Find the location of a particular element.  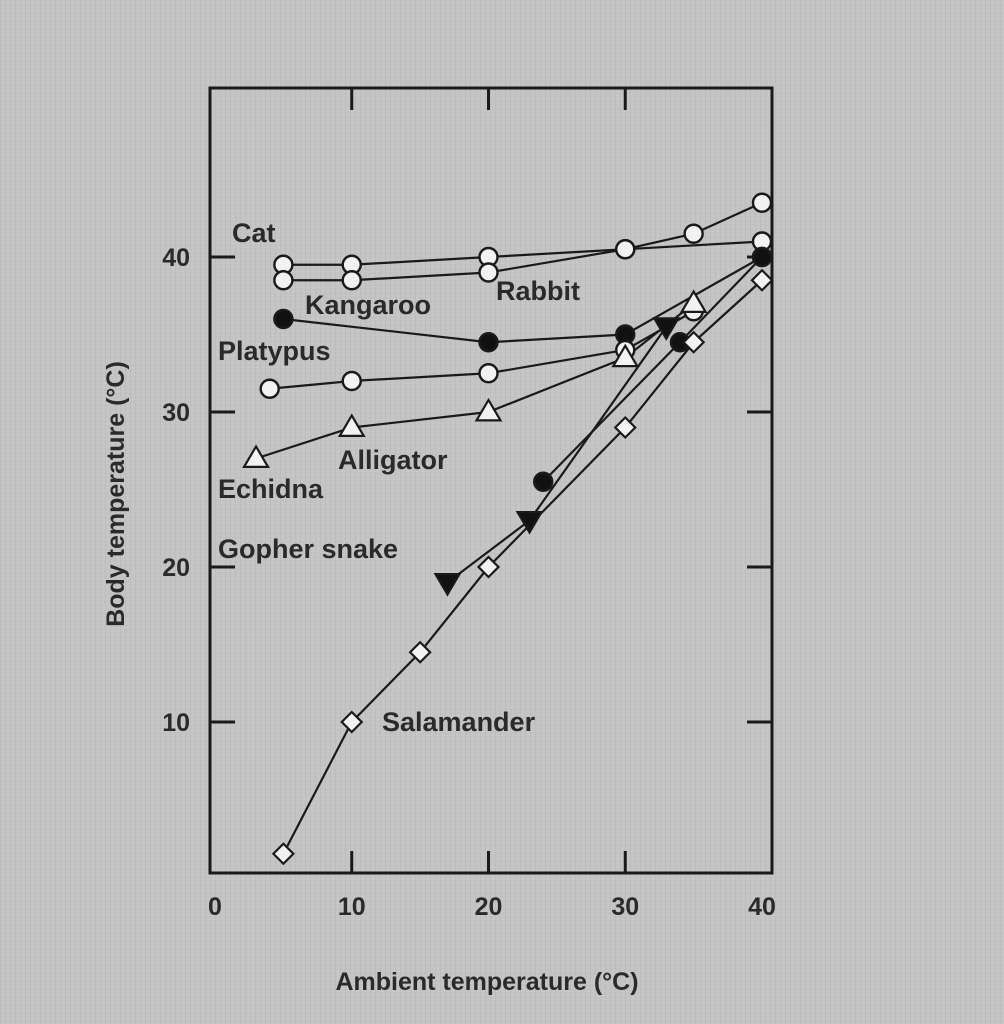

x-tick-label: 30 is located at coordinates (625, 907).